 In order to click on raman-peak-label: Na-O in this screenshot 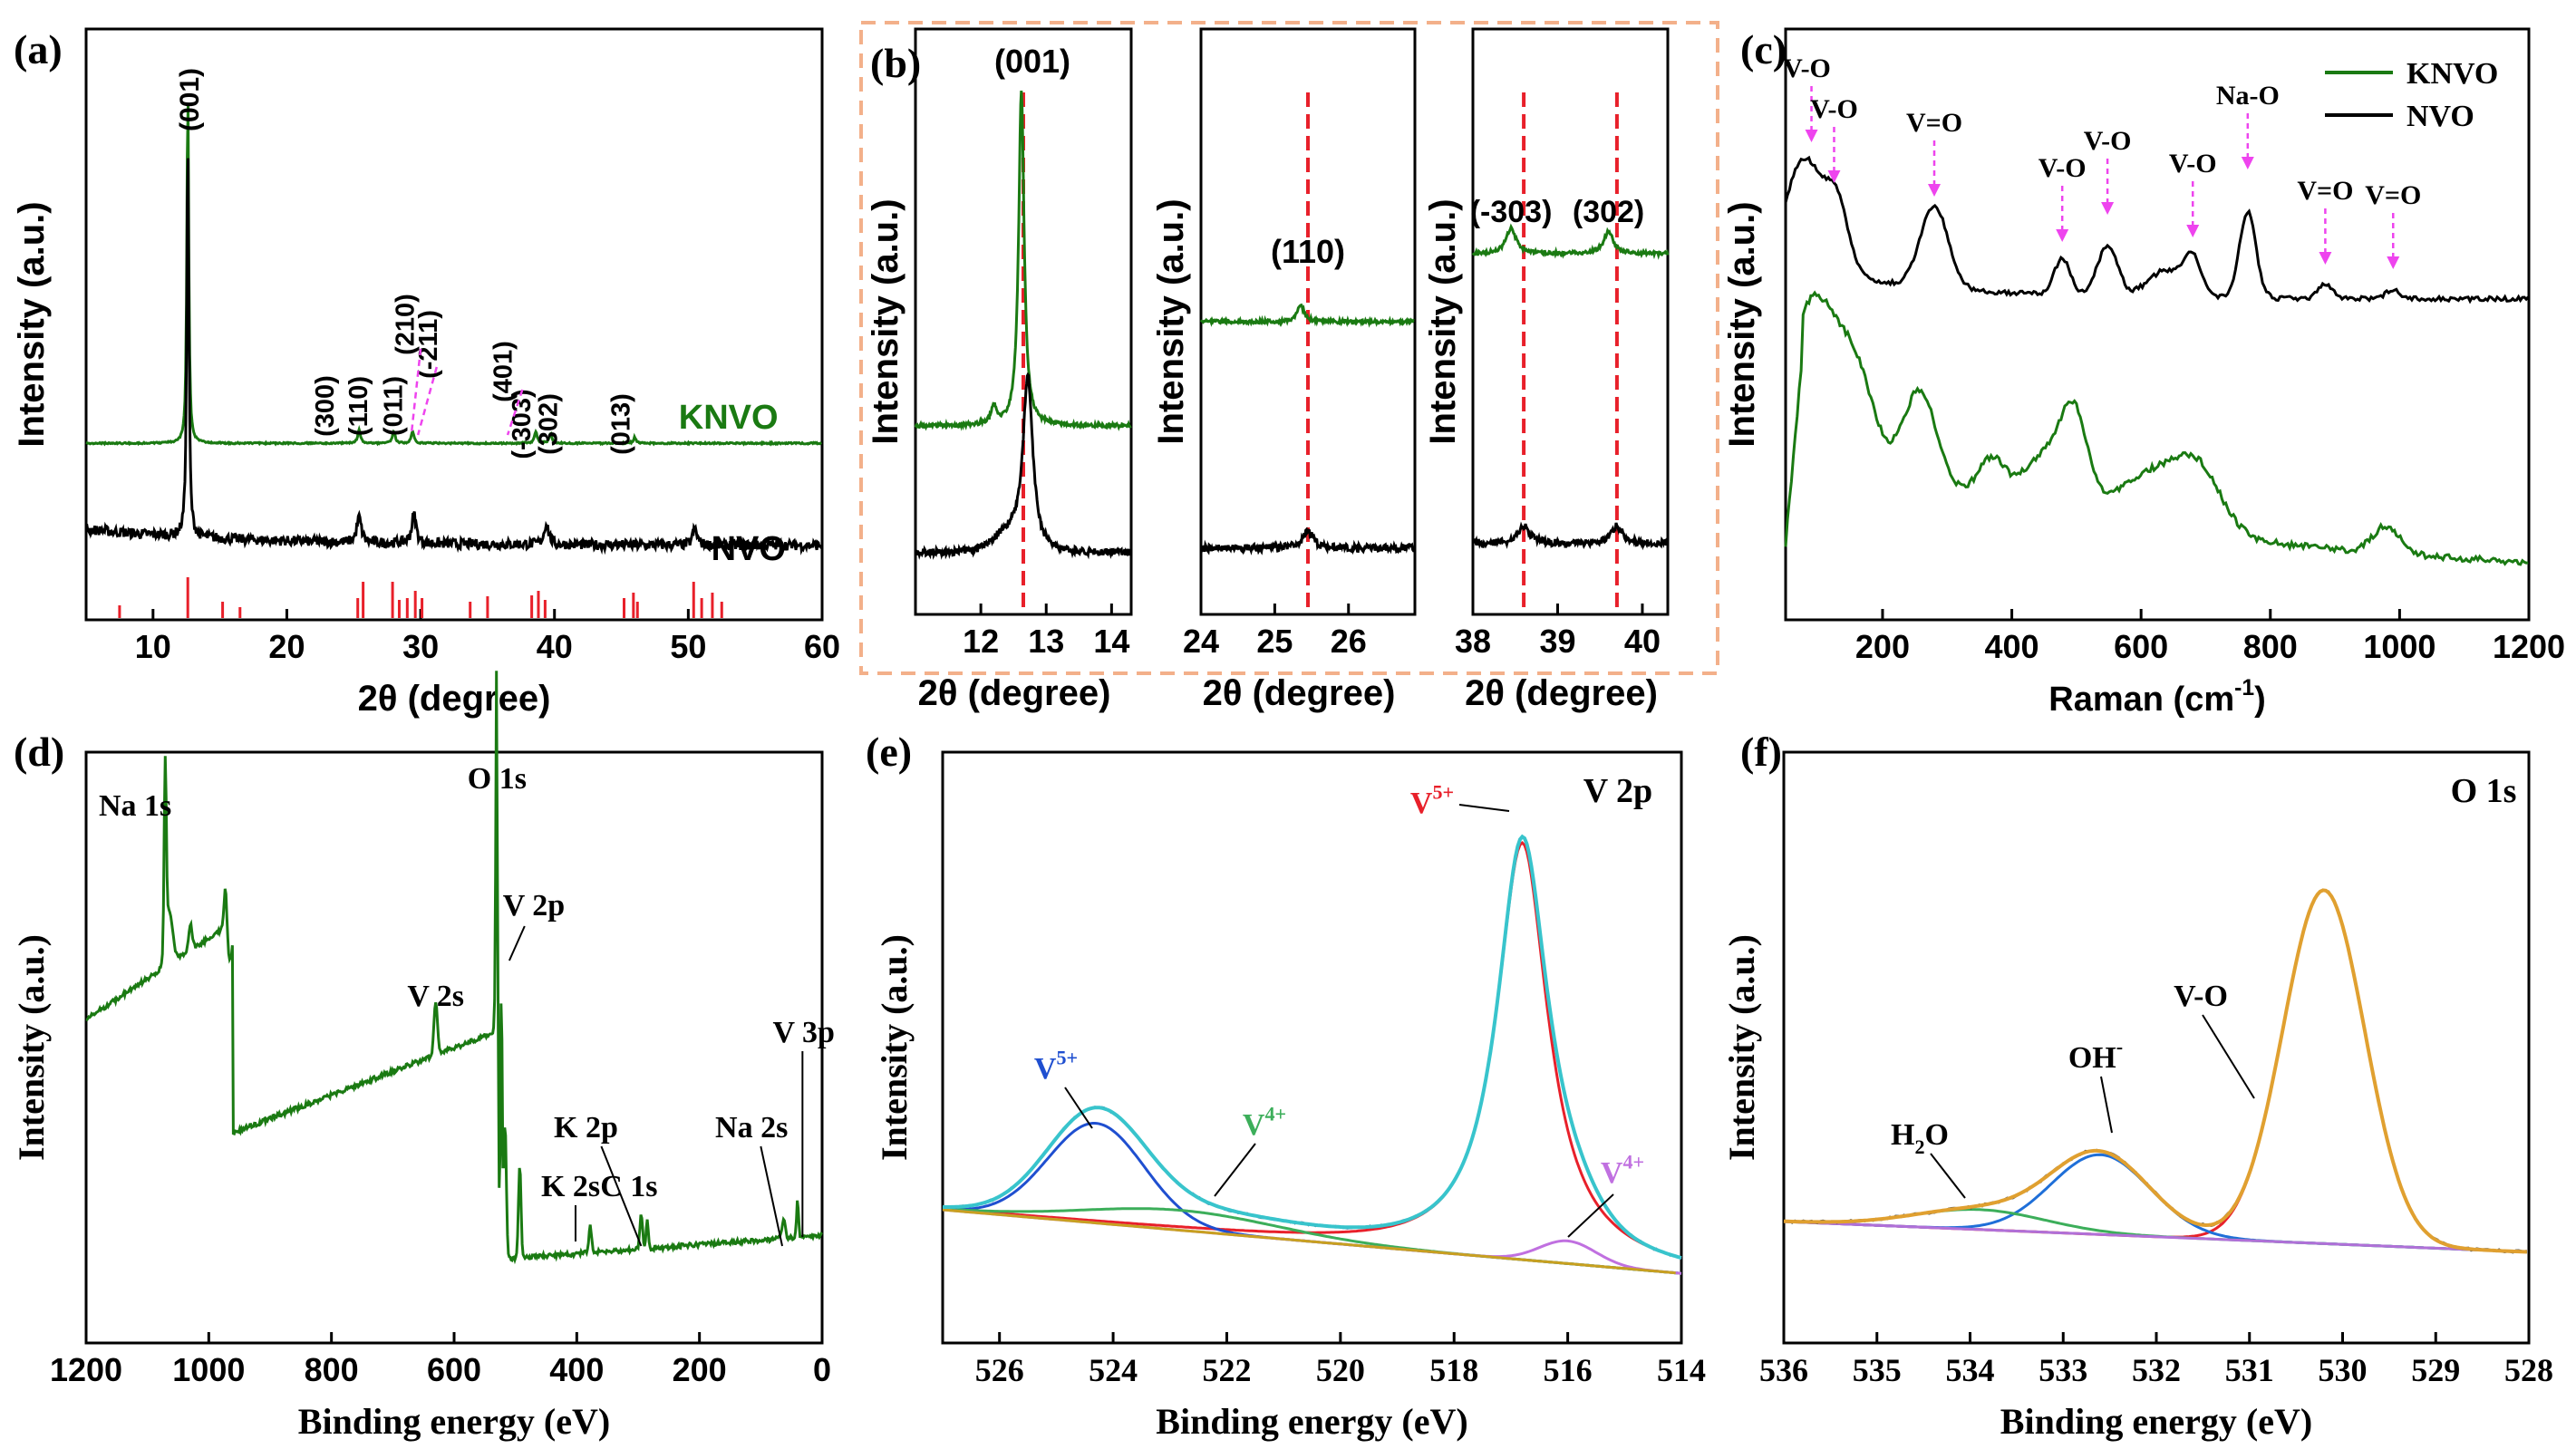, I will do `click(2248, 96)`.